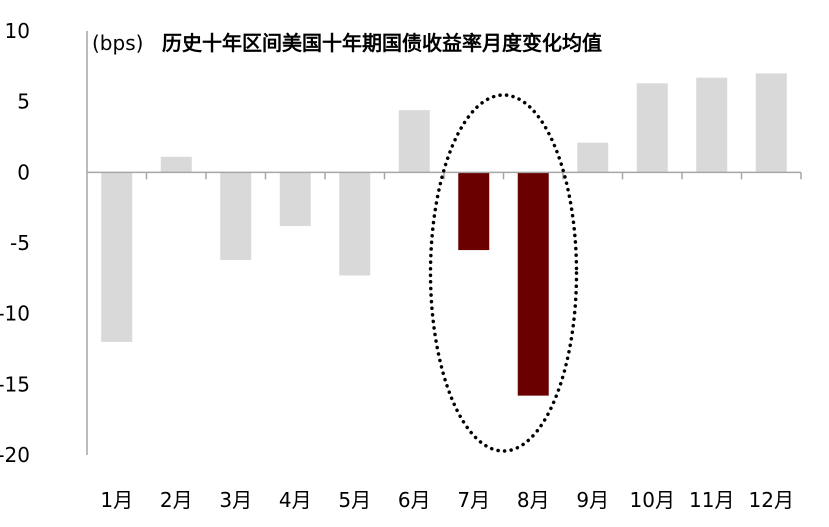  I want to click on y-tick-label: -10, so click(15, 314).